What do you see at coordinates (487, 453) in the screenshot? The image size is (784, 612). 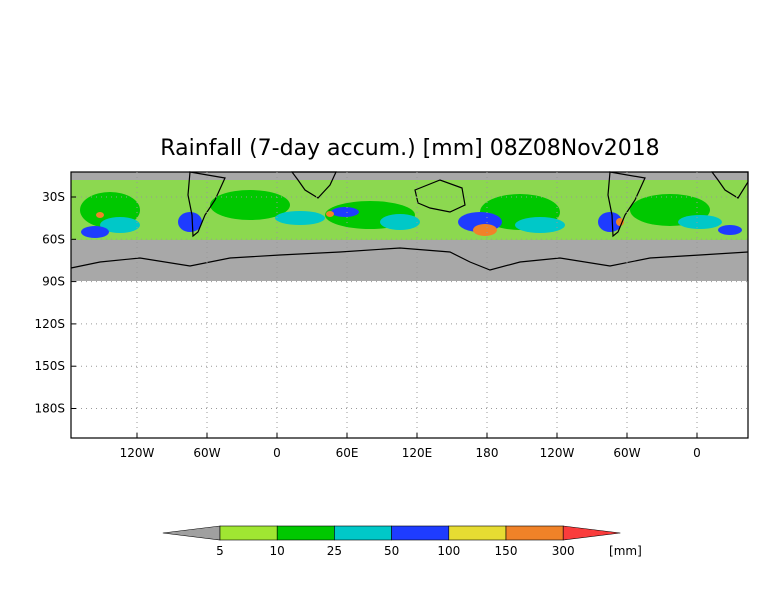 I see `lon-tick-label: 180` at bounding box center [487, 453].